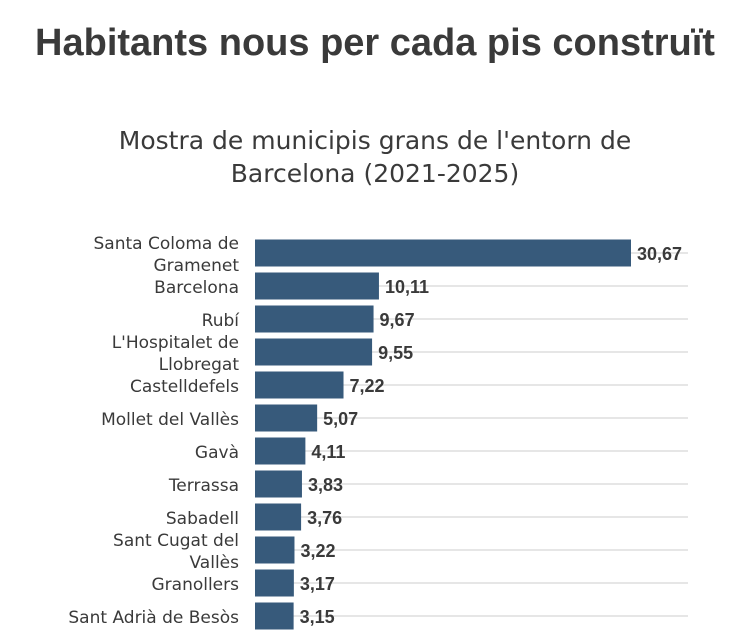 The width and height of the screenshot is (750, 632). What do you see at coordinates (175, 343) in the screenshot?
I see `category-label: L'Hospitalet de` at bounding box center [175, 343].